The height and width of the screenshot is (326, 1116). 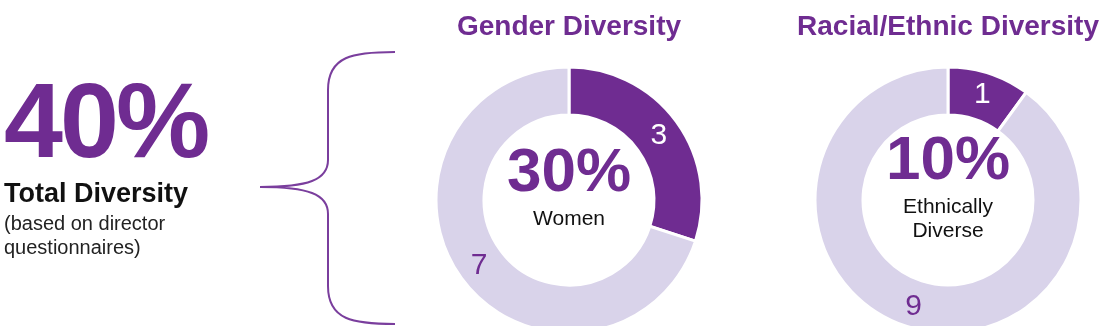 What do you see at coordinates (569, 217) in the screenshot?
I see `text: Women` at bounding box center [569, 217].